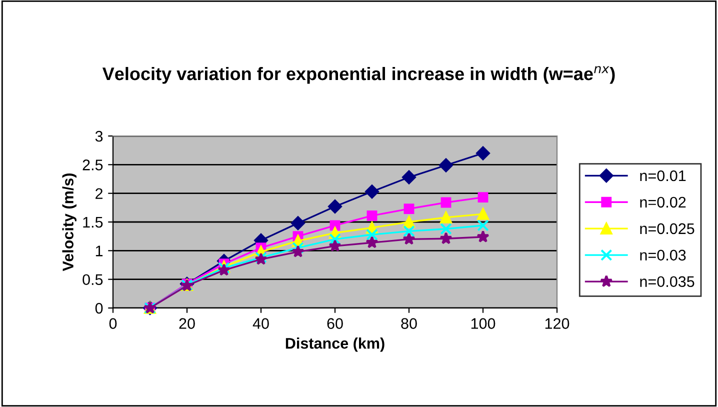 The width and height of the screenshot is (718, 407). I want to click on y-tick-label: 0.5, so click(92, 280).